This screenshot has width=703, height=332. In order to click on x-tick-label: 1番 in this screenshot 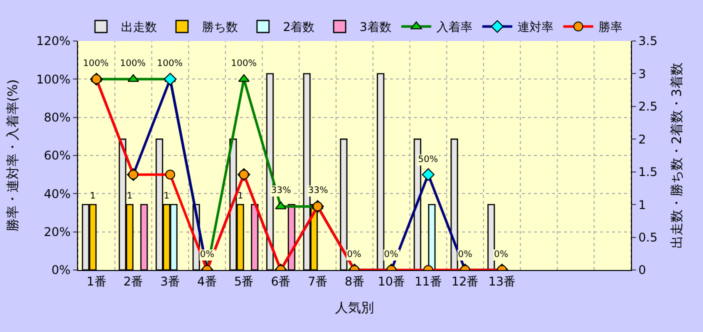, I will do `click(96, 281)`.